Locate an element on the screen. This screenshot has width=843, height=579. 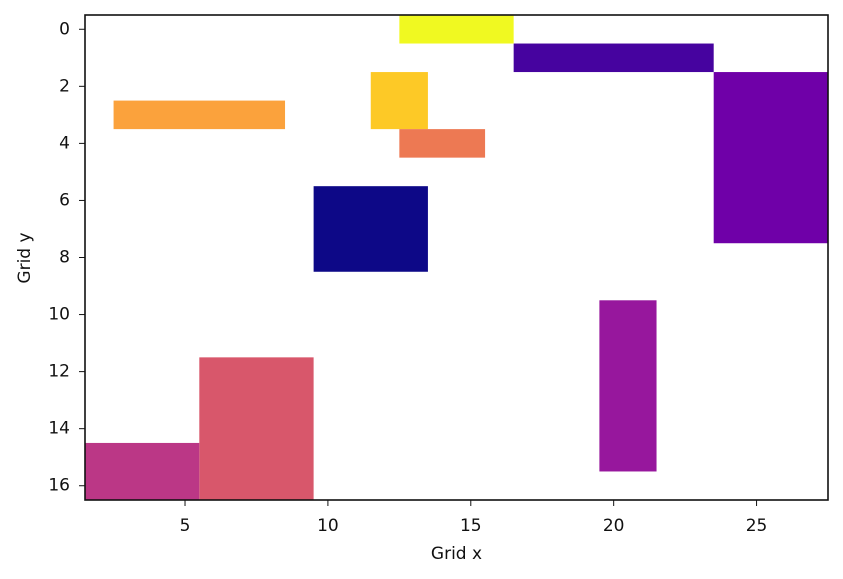
y-tick-label-8: 14 is located at coordinates (59, 429).